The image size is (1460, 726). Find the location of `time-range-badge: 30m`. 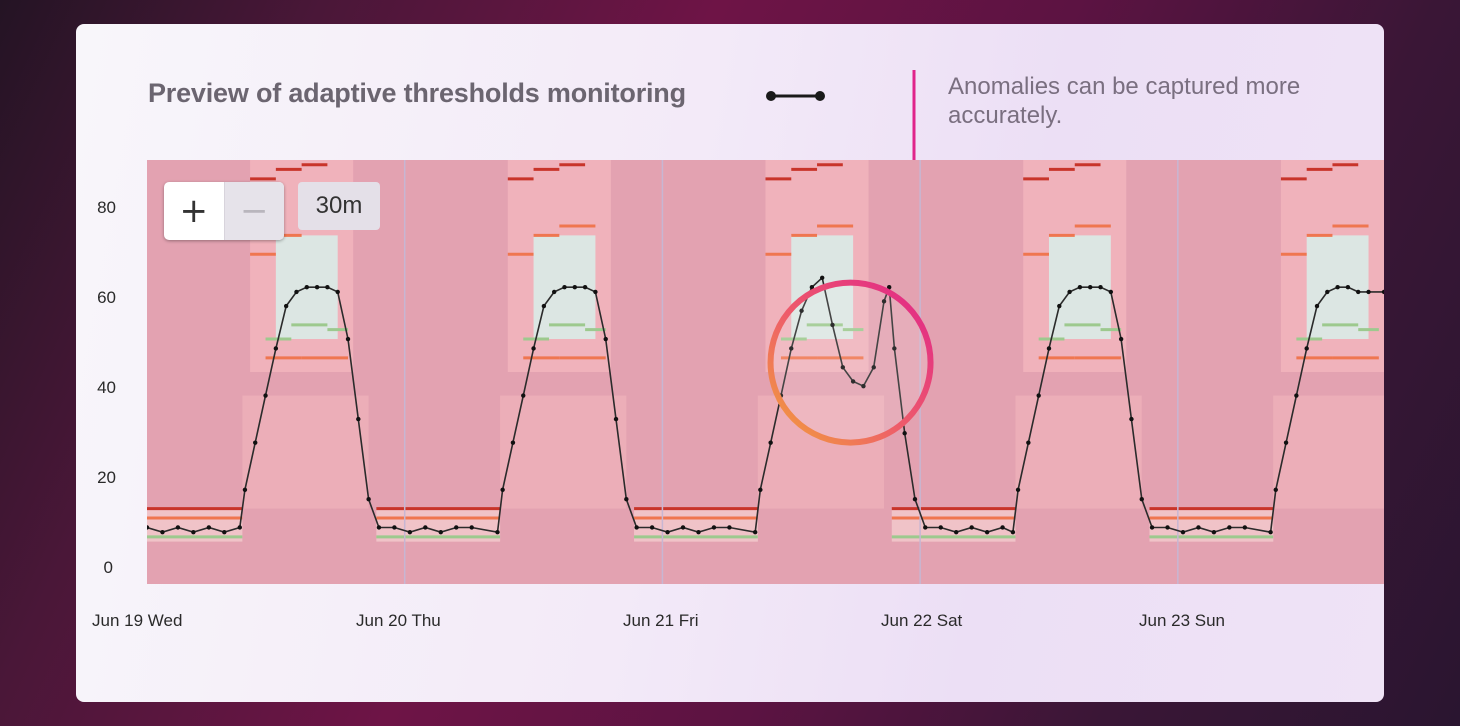

time-range-badge: 30m is located at coordinates (339, 206).